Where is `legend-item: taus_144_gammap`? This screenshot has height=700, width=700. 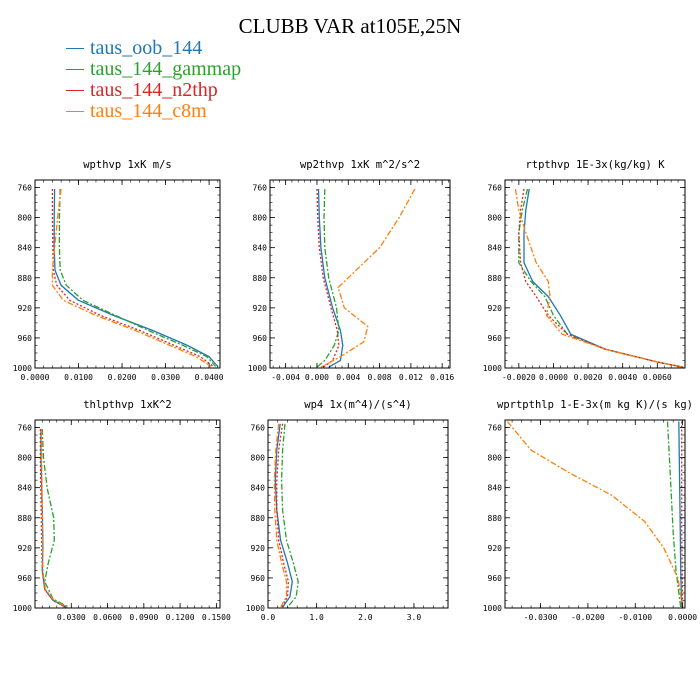
legend-item: taus_144_gammap is located at coordinates (153, 69).